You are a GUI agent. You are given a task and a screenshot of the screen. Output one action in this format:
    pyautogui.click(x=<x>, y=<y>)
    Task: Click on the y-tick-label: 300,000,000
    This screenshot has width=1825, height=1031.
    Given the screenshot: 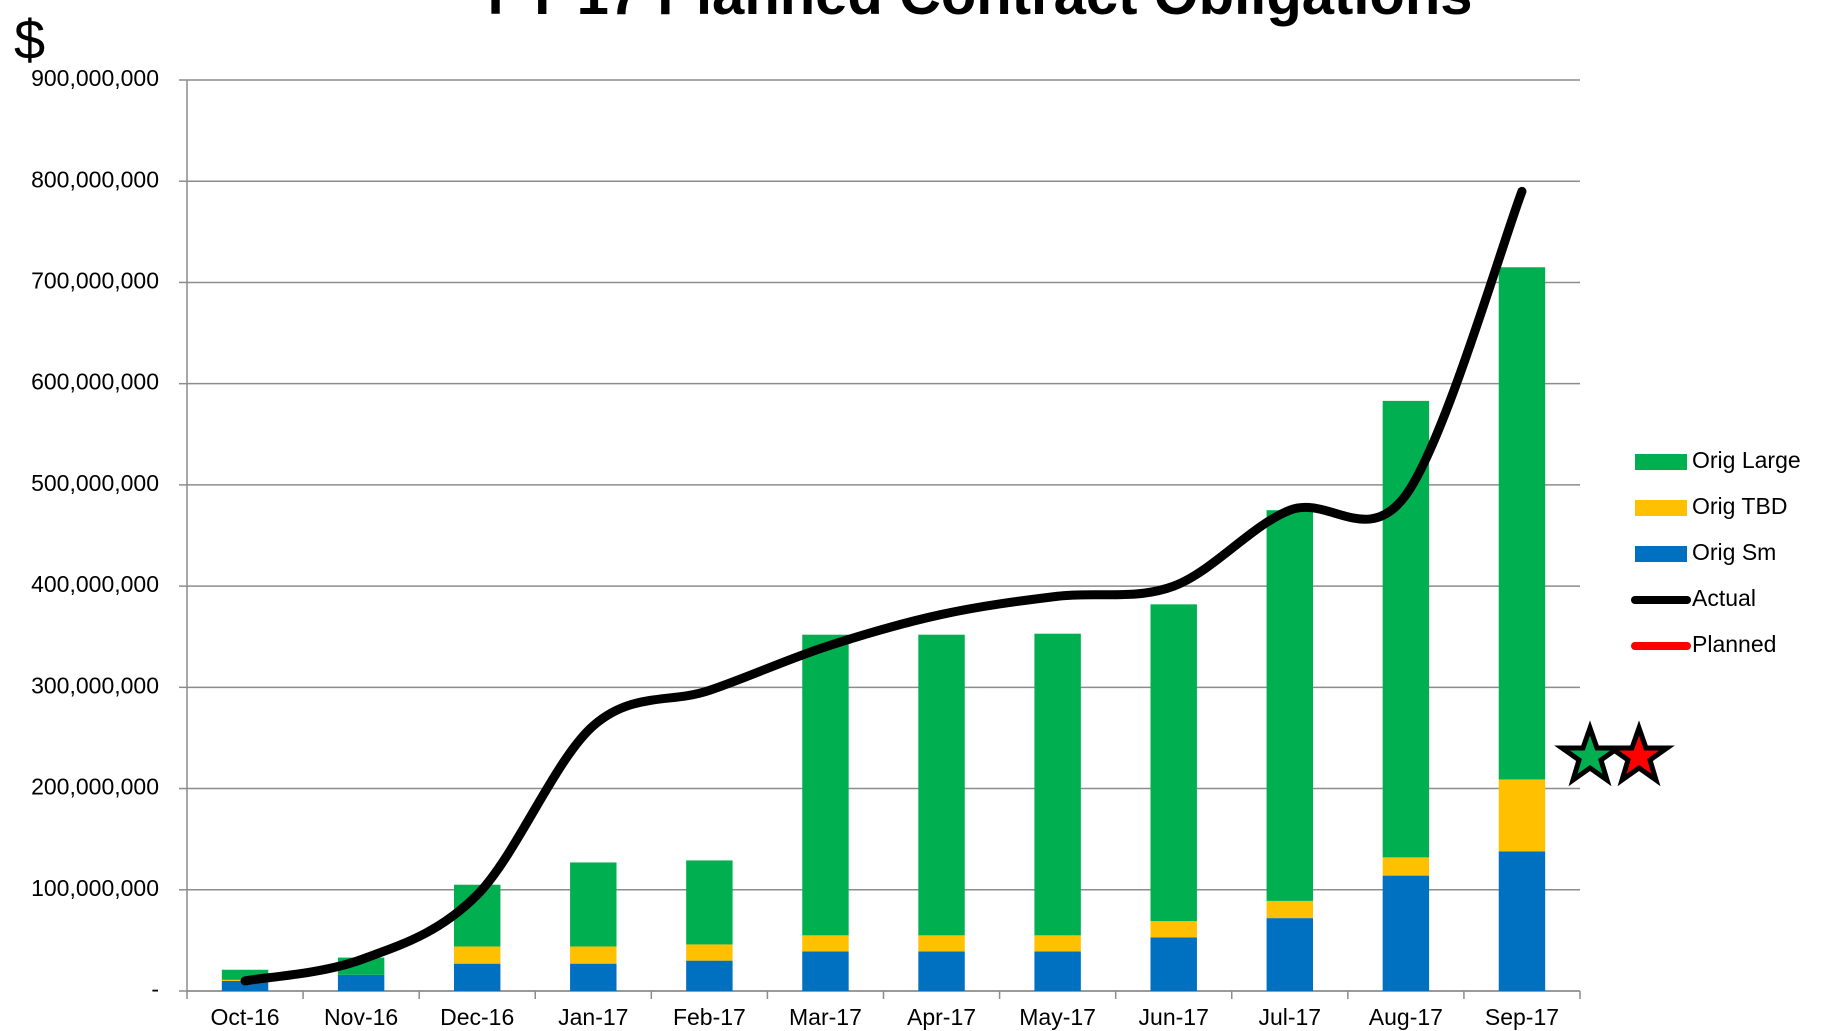 What is the action you would take?
    pyautogui.click(x=95, y=685)
    